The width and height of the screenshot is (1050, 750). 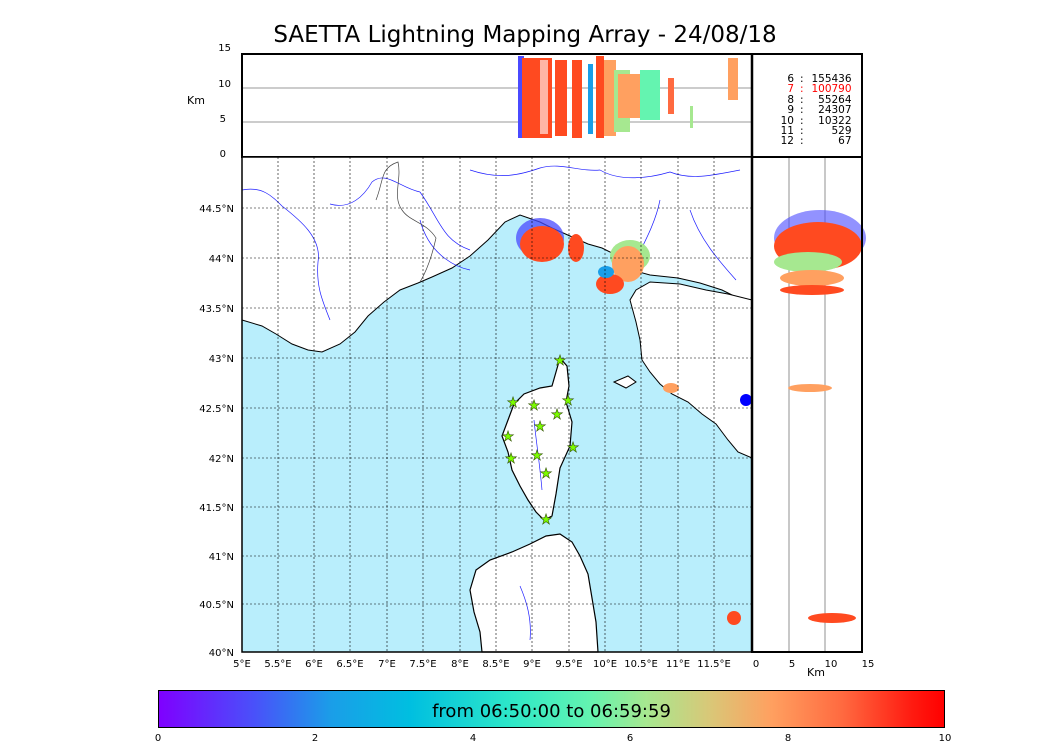 I want to click on legend-value: 67, so click(x=845, y=141).